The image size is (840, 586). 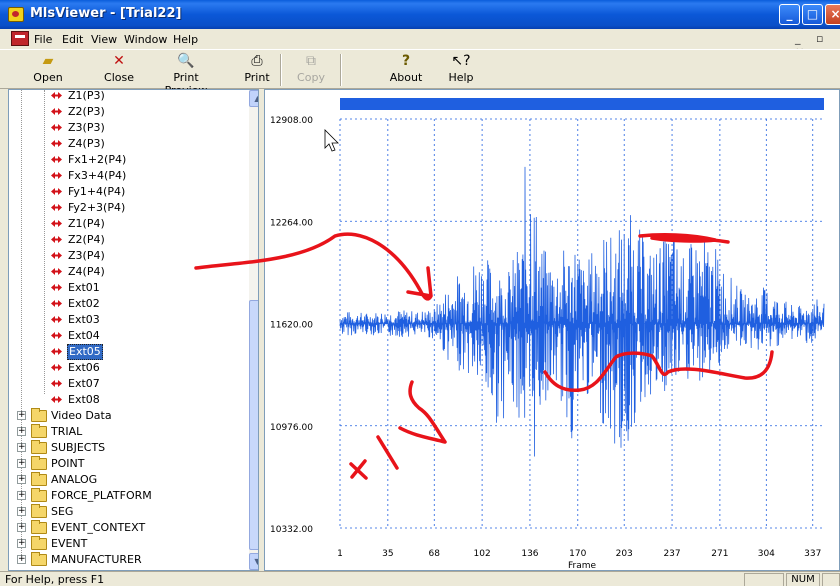 I want to click on tree-channel-label: Fy2+3(P4), so click(x=97, y=207).